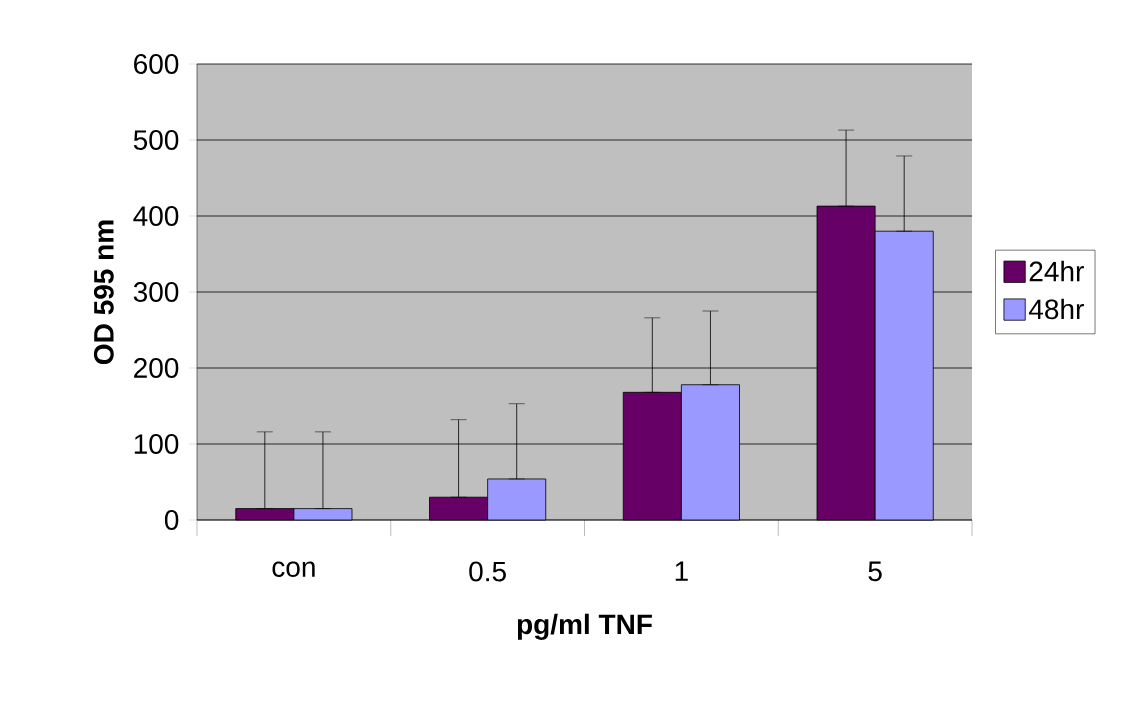 This screenshot has width=1139, height=719. What do you see at coordinates (103, 292) in the screenshot?
I see `y-axis-title: OD 595 nm` at bounding box center [103, 292].